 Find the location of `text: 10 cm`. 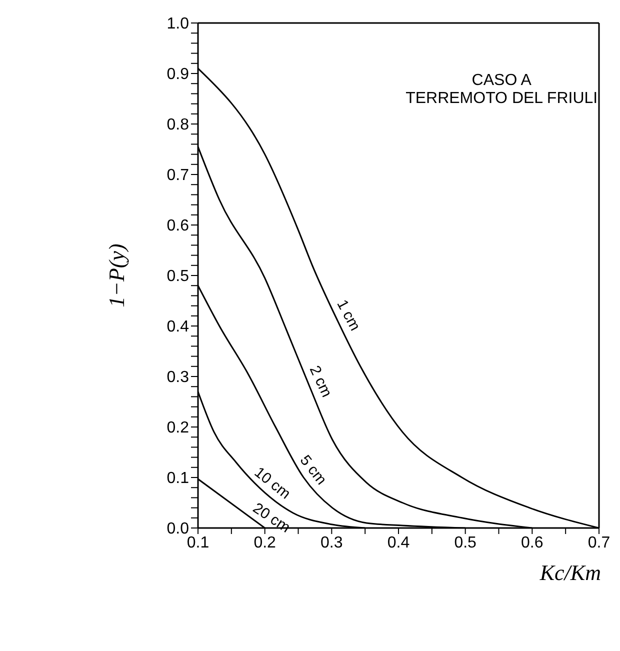

text: 10 cm is located at coordinates (272, 483).